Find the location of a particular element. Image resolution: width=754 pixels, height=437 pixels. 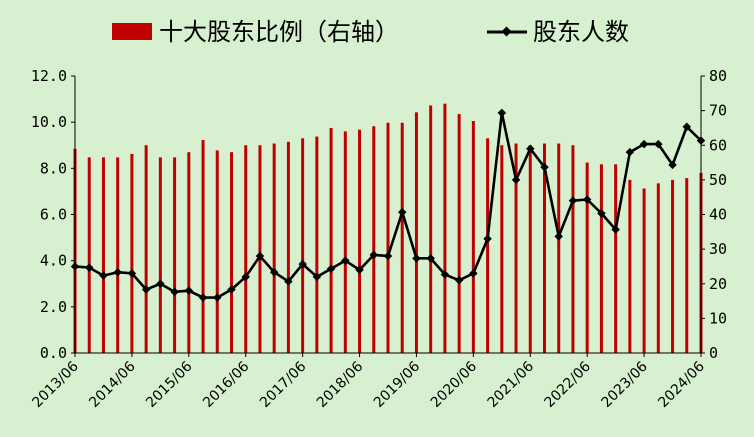

x-tick-label: 2022/06 is located at coordinates (568, 384).